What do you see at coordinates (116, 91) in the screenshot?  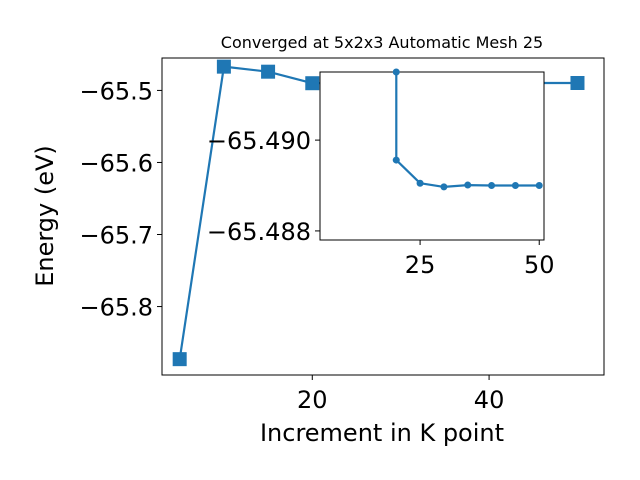 I see `main-y-tick-label: −65.5` at bounding box center [116, 91].